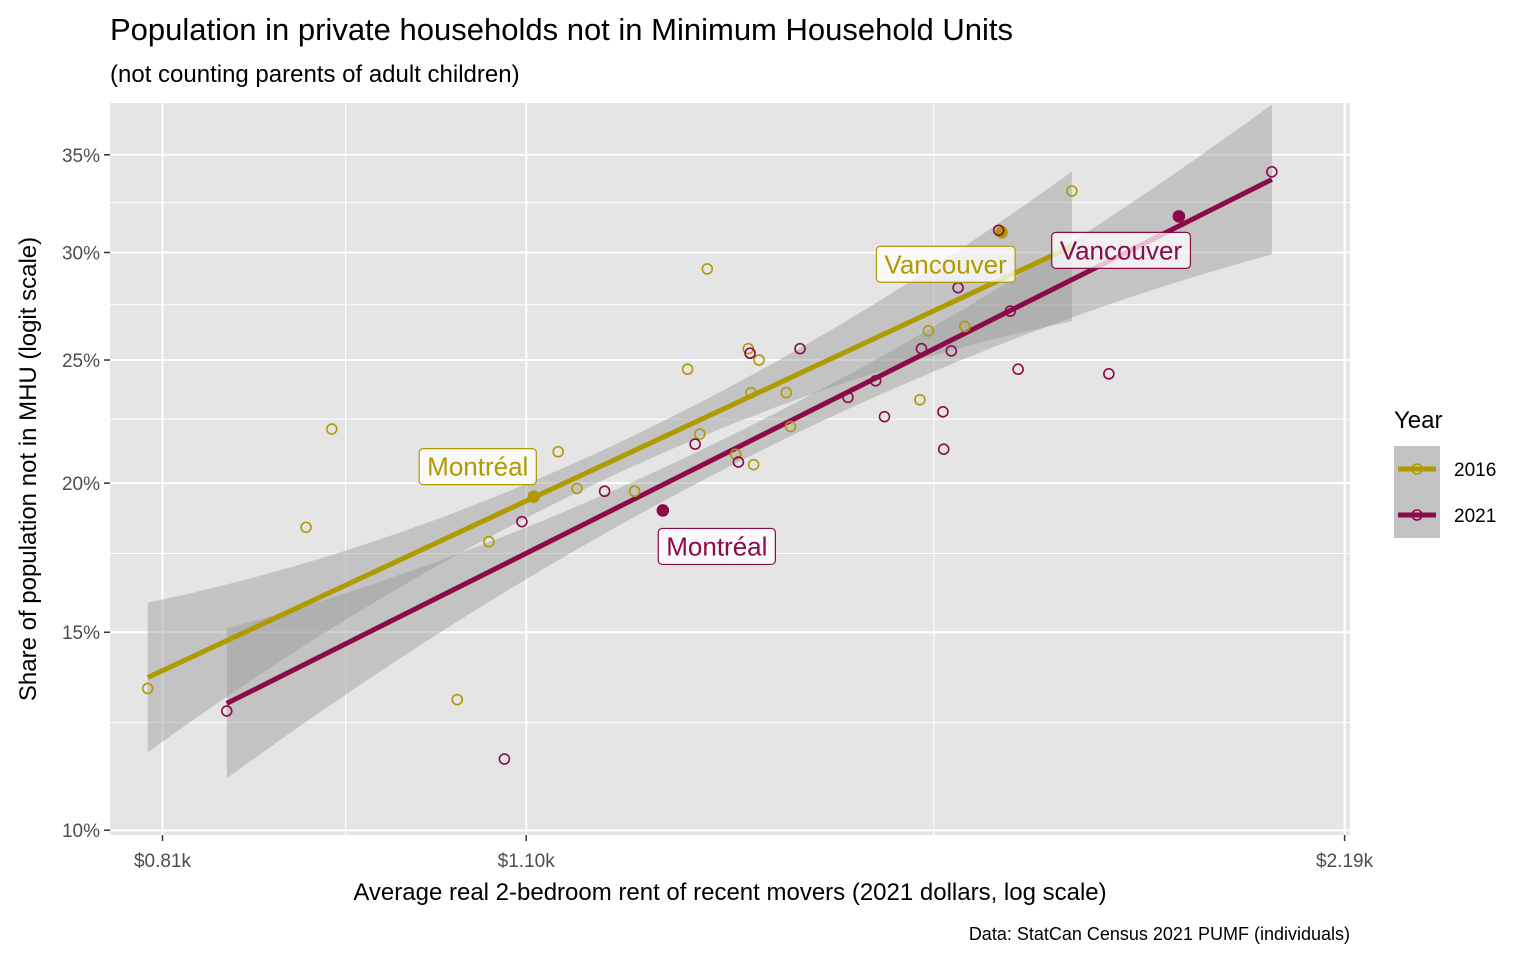 The height and width of the screenshot is (960, 1536). I want to click on city-label-2021: Montréal, so click(717, 546).